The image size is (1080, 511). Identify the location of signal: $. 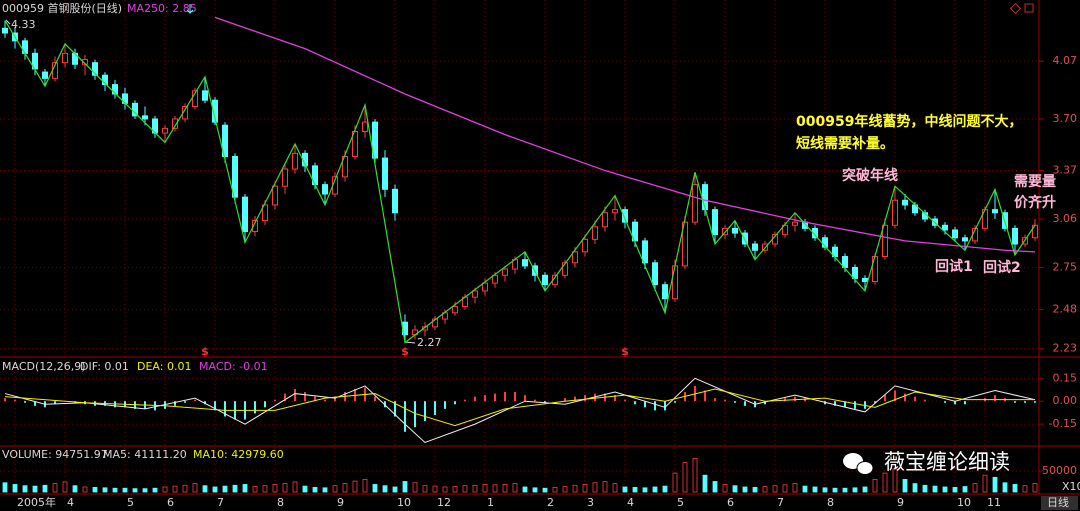
(405, 351).